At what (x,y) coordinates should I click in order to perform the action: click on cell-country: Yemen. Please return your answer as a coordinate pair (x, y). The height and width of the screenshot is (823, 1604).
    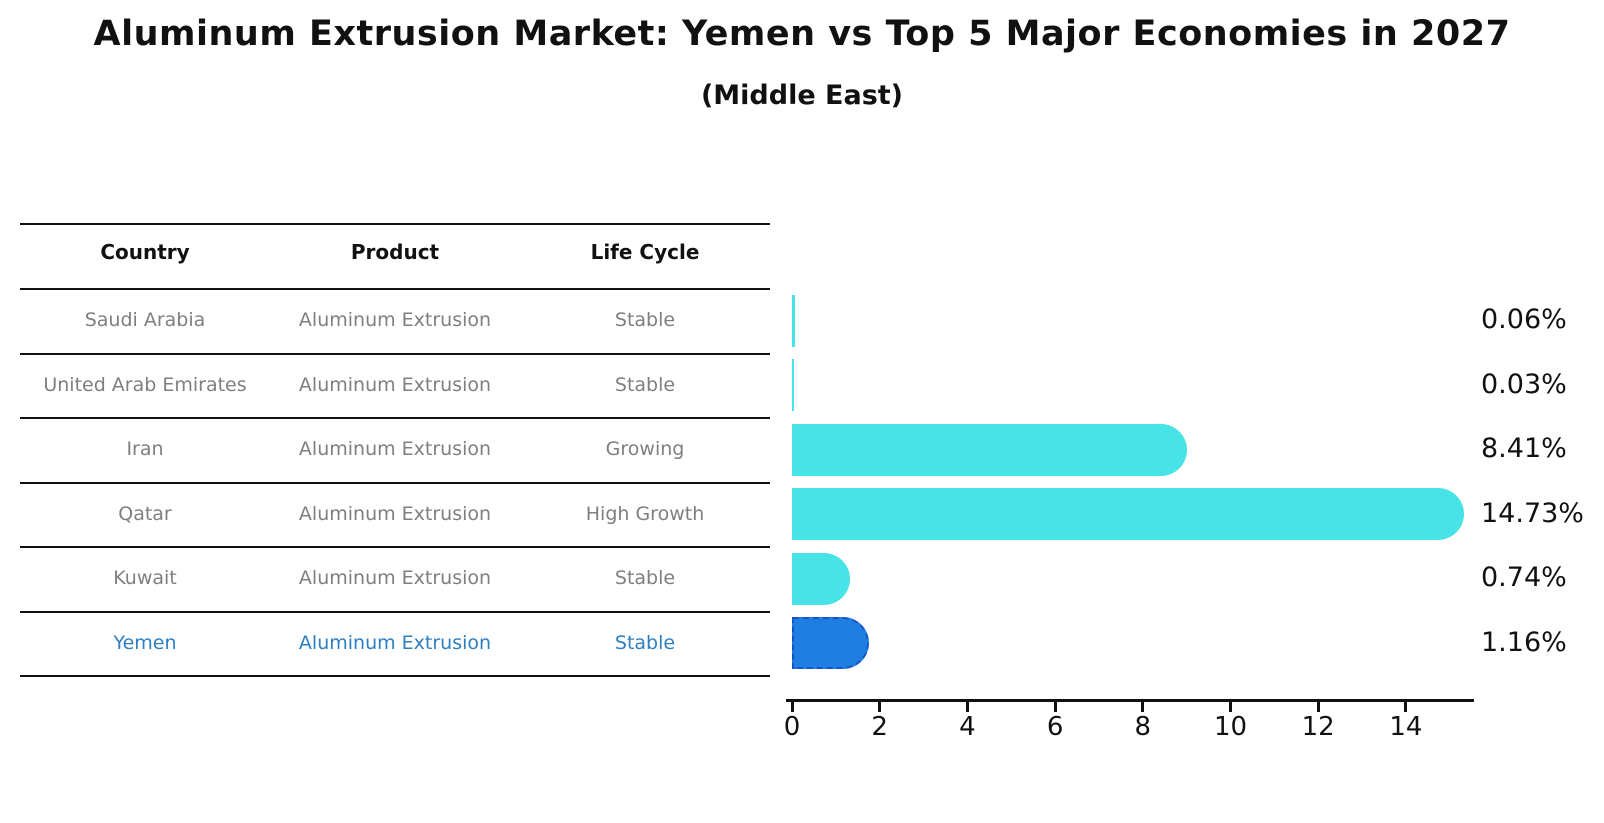
    Looking at the image, I should click on (145, 642).